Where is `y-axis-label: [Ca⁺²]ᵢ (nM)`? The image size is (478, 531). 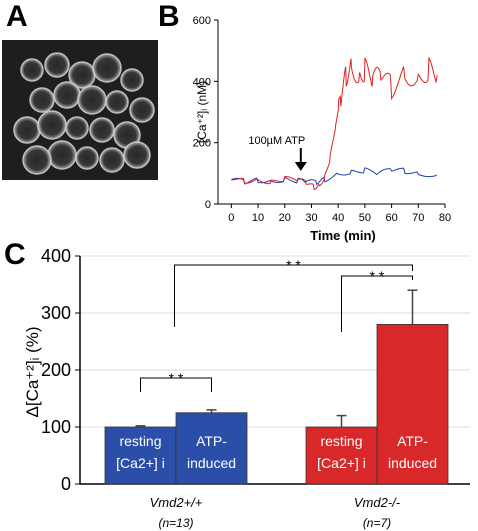
y-axis-label: [Ca⁺²]ᵢ (nM) is located at coordinates (202, 112).